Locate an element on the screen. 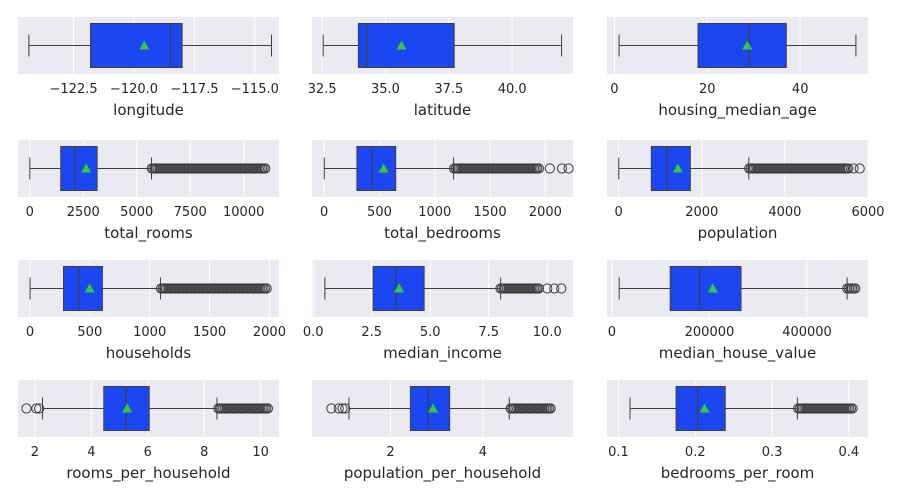 The image size is (900, 500). tick-label: 37.5 is located at coordinates (448, 89).